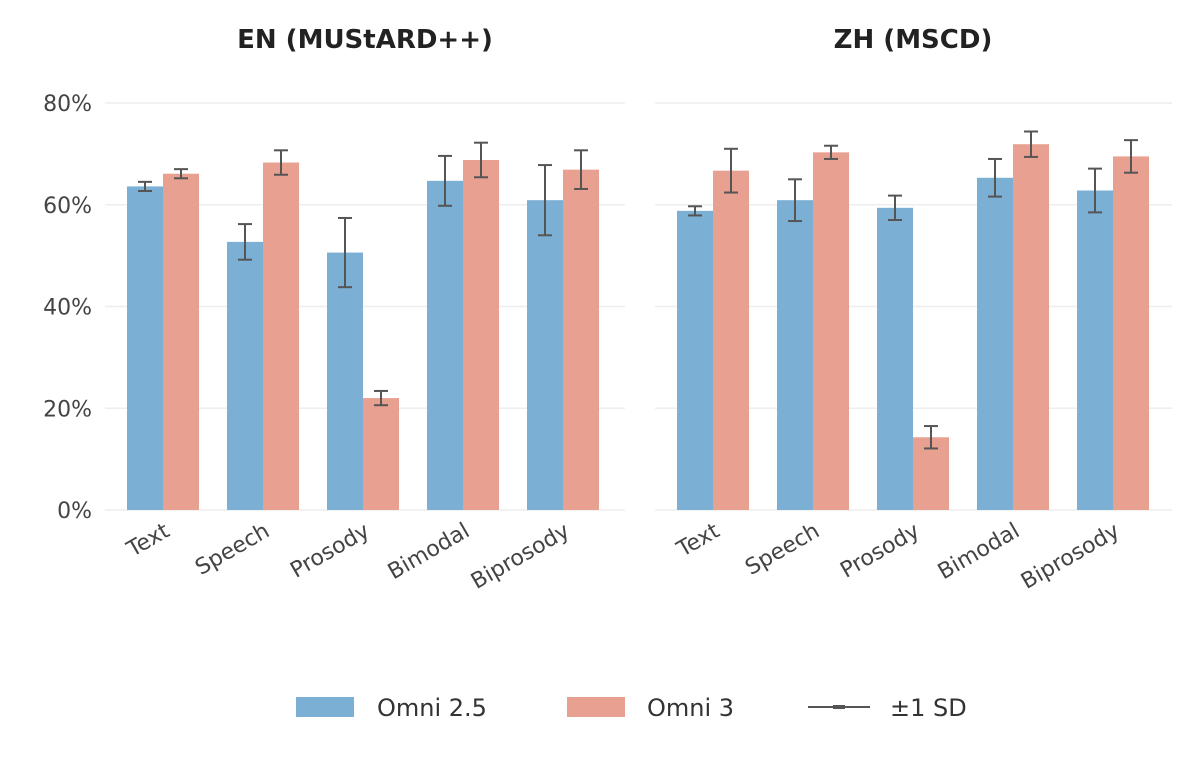  I want to click on legend-label: ±1 SD, so click(928, 708).